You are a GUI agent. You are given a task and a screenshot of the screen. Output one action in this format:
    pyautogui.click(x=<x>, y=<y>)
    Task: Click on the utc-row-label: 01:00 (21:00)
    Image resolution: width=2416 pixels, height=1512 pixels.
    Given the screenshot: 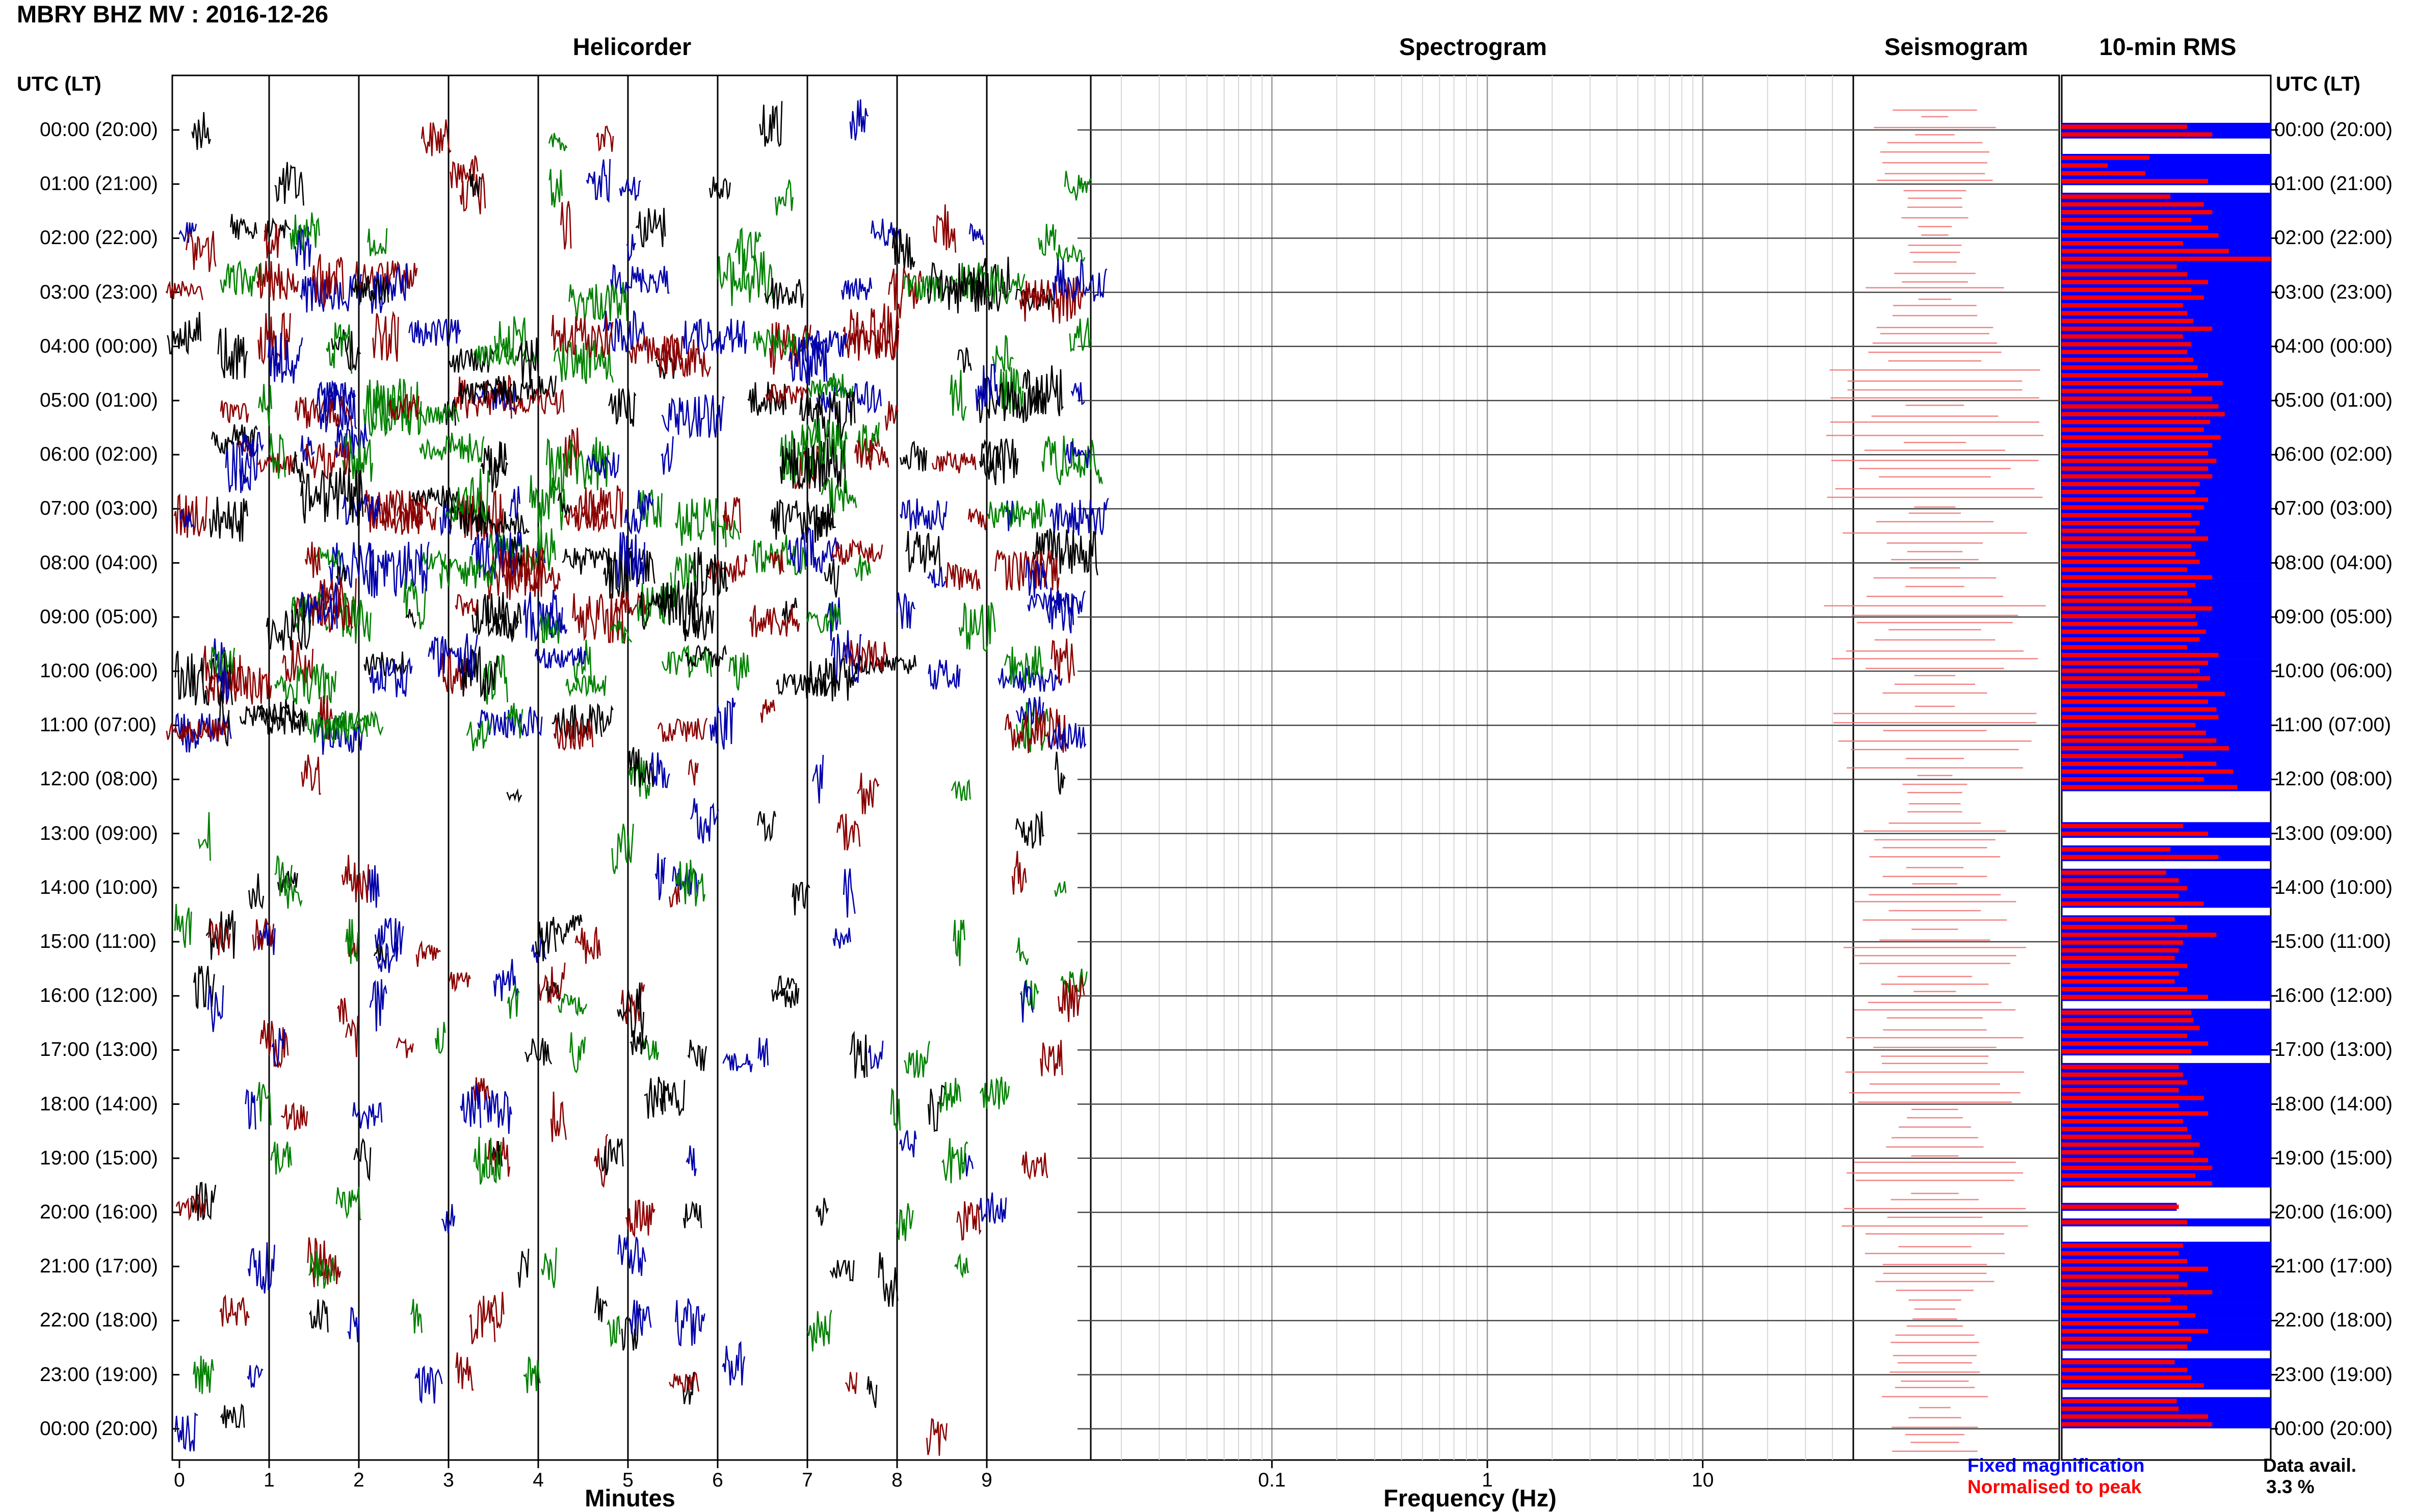 What is the action you would take?
    pyautogui.click(x=99, y=184)
    